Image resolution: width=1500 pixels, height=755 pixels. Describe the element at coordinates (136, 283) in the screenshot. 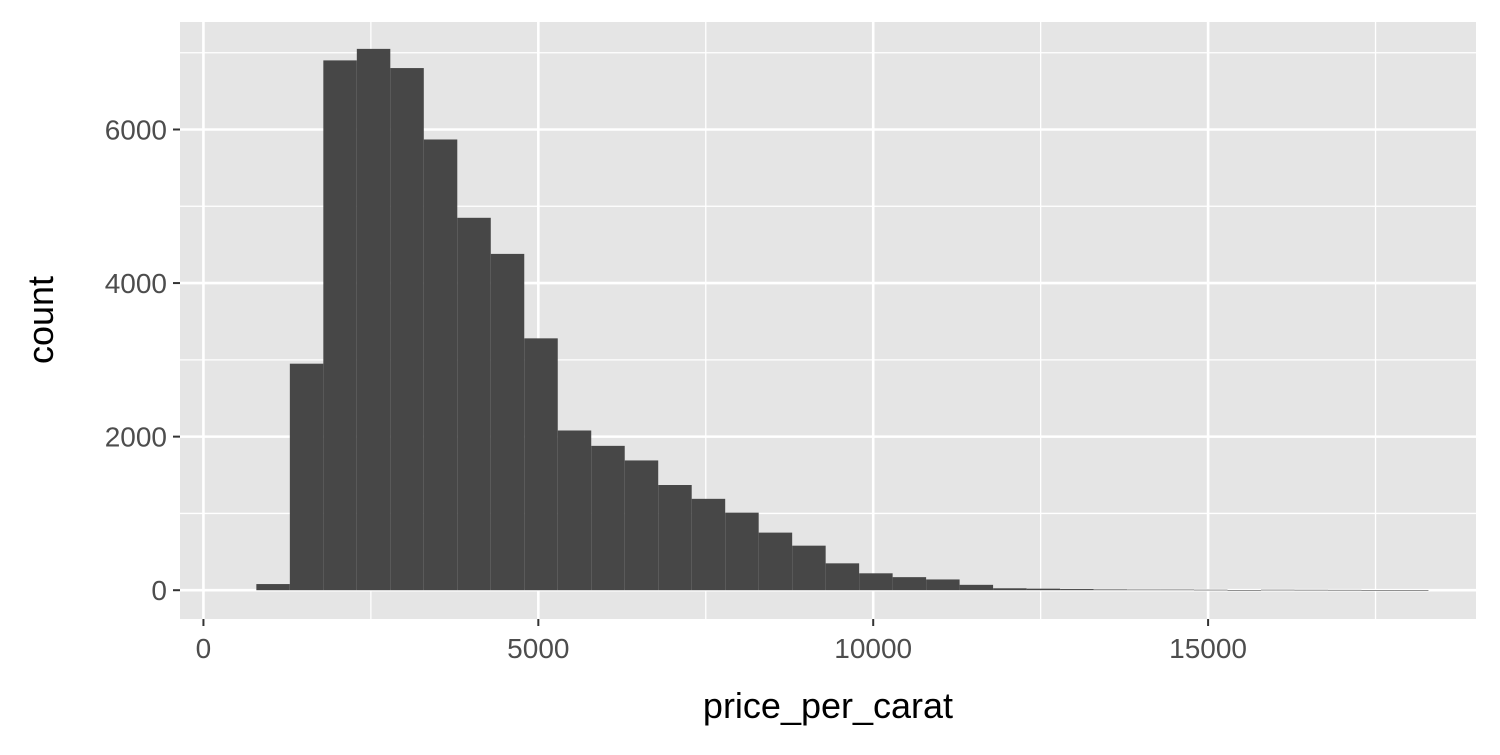

I see `y-tick-label: 4000` at that location.